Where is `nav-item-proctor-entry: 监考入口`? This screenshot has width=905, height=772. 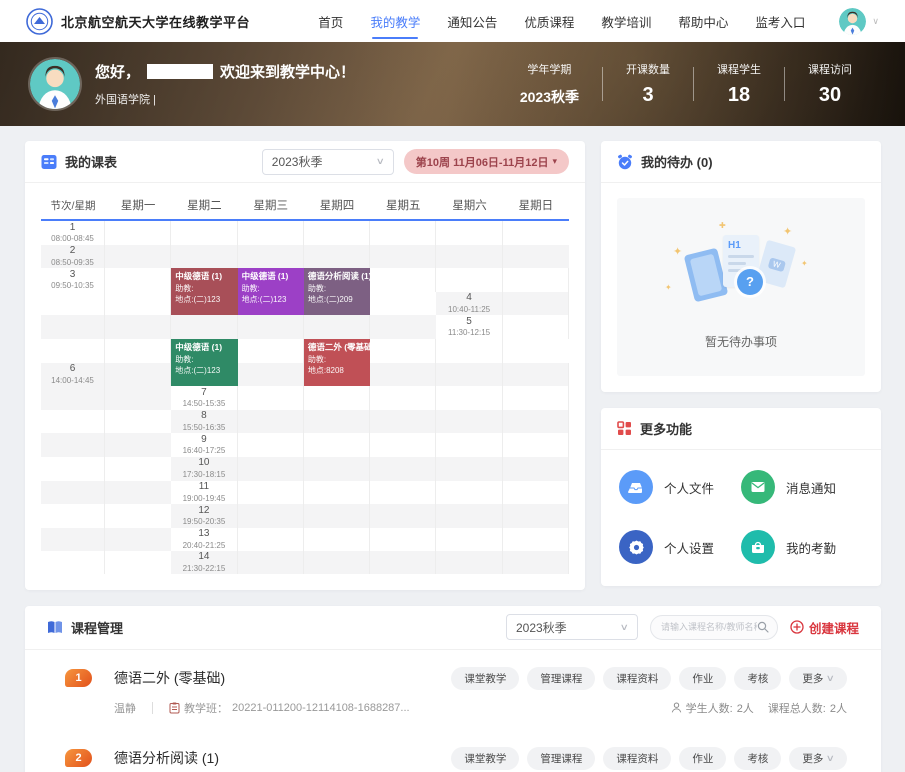 nav-item-proctor-entry: 监考入口 is located at coordinates (780, 22).